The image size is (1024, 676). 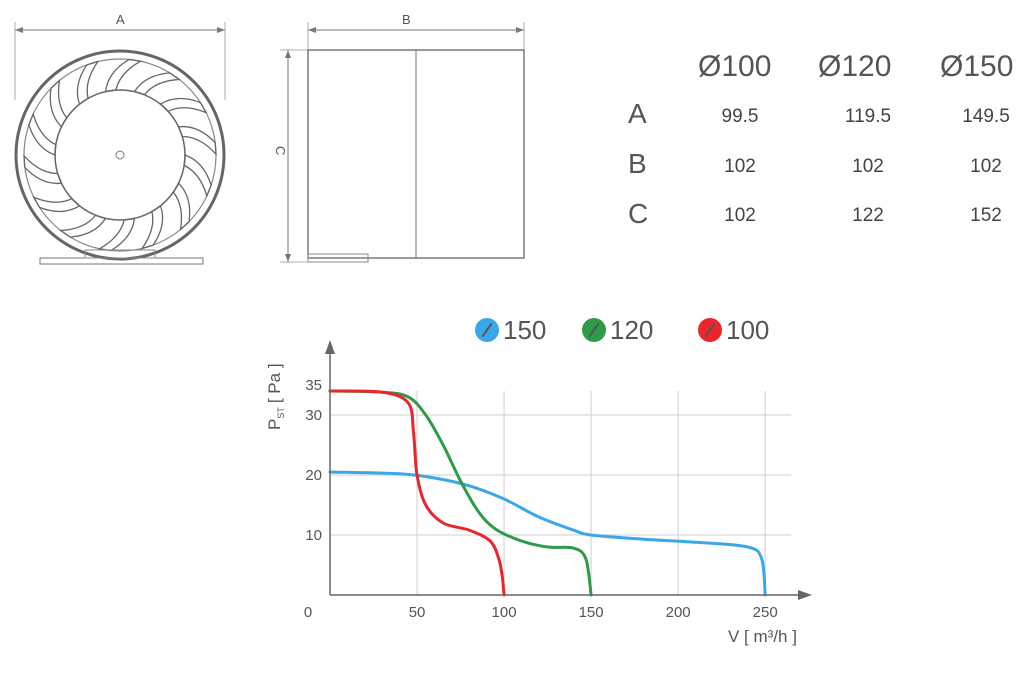 What do you see at coordinates (330, 347) in the screenshot?
I see `y-axis-arrow` at bounding box center [330, 347].